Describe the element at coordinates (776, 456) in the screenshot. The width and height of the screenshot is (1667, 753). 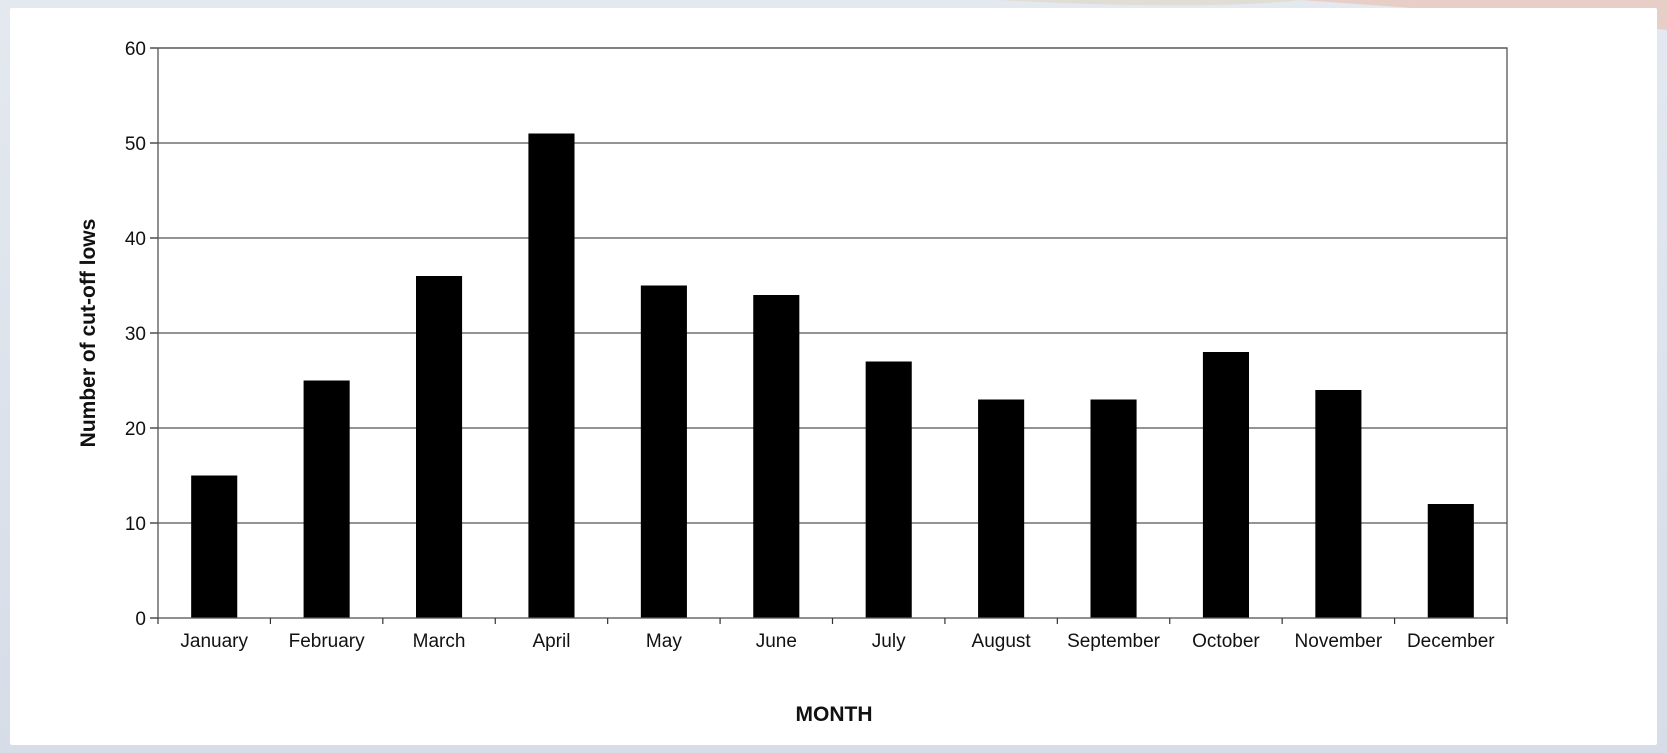
I see `bar-june` at that location.